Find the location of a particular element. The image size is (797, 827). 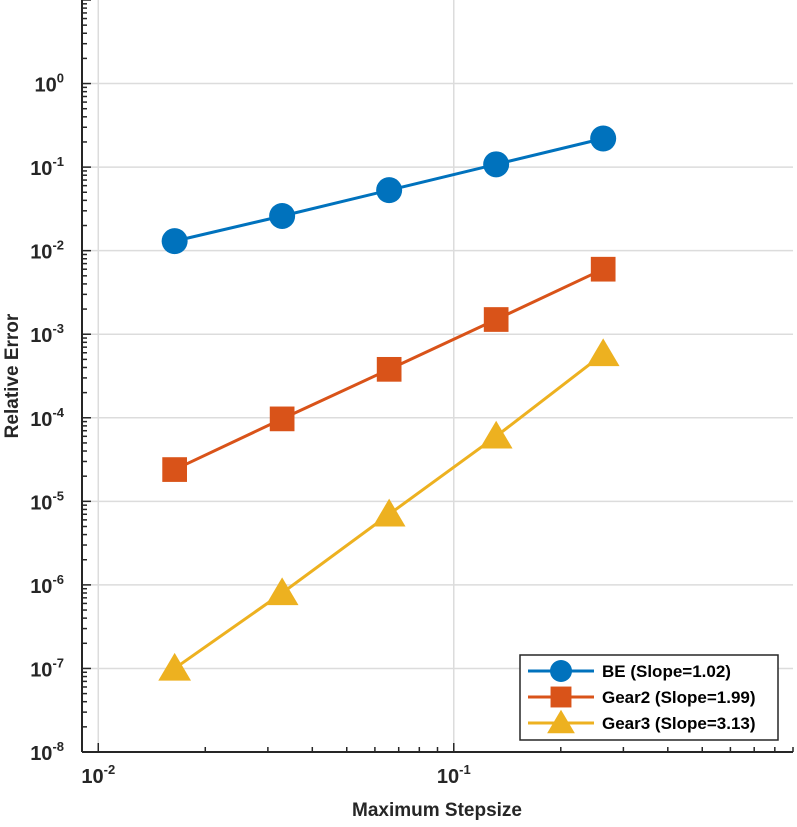

y-tick-label: 10⁻⁴ is located at coordinates (47, 418).